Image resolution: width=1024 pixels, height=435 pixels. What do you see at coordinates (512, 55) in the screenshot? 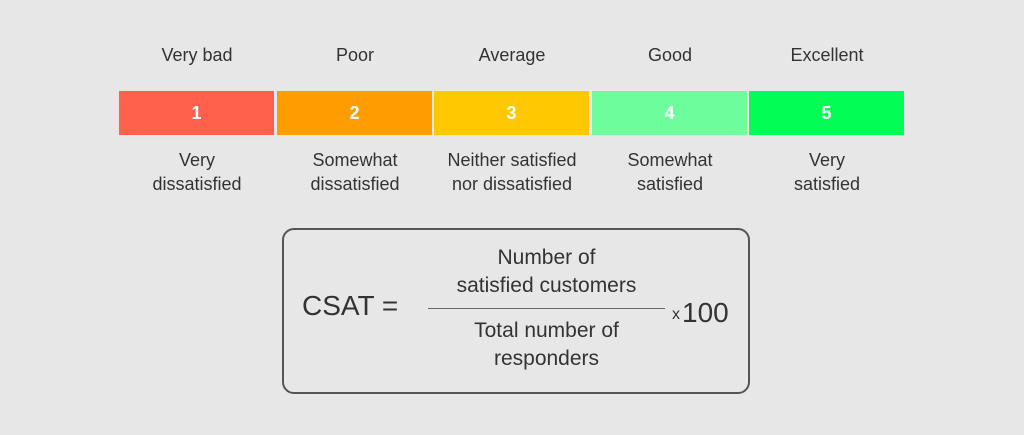
I see `rating-label-average: Average` at bounding box center [512, 55].